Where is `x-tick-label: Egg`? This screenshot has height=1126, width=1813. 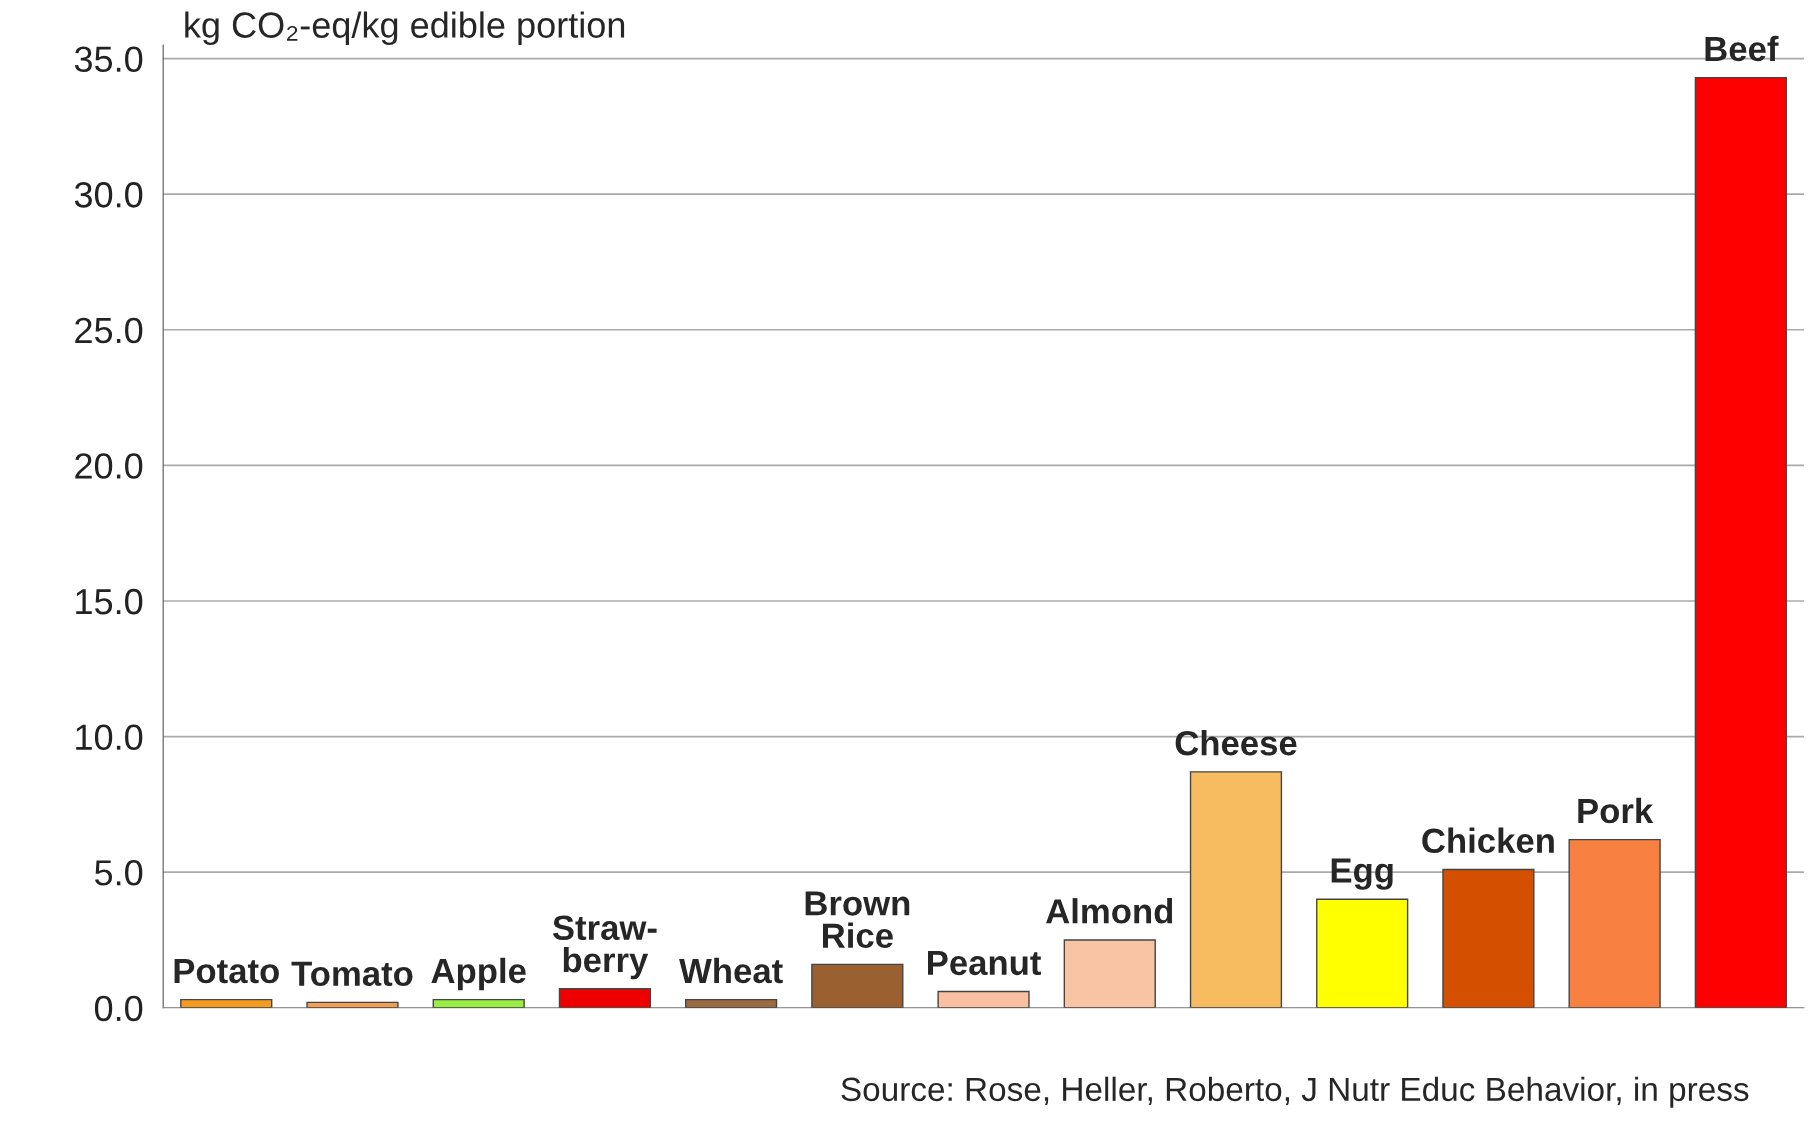 x-tick-label: Egg is located at coordinates (1362, 874).